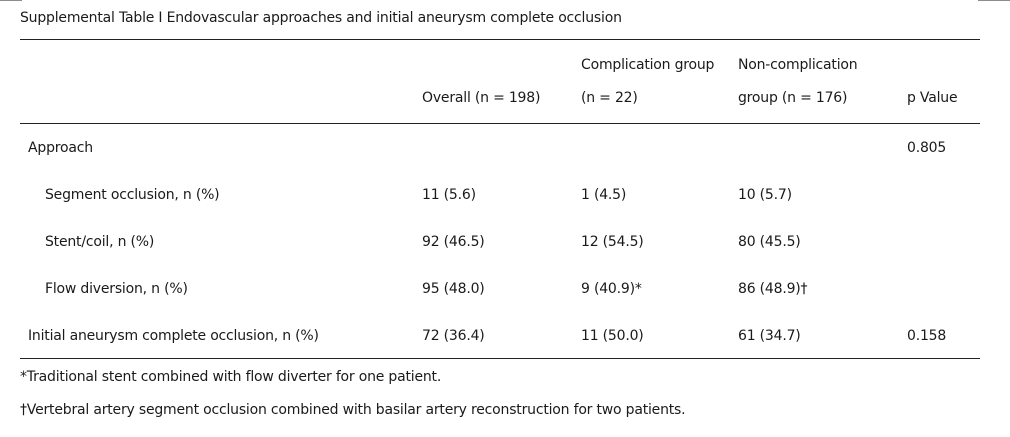 The image size is (1010, 437). What do you see at coordinates (769, 242) in the screenshot?
I see `row-noncomplication: 80 (45.5)` at bounding box center [769, 242].